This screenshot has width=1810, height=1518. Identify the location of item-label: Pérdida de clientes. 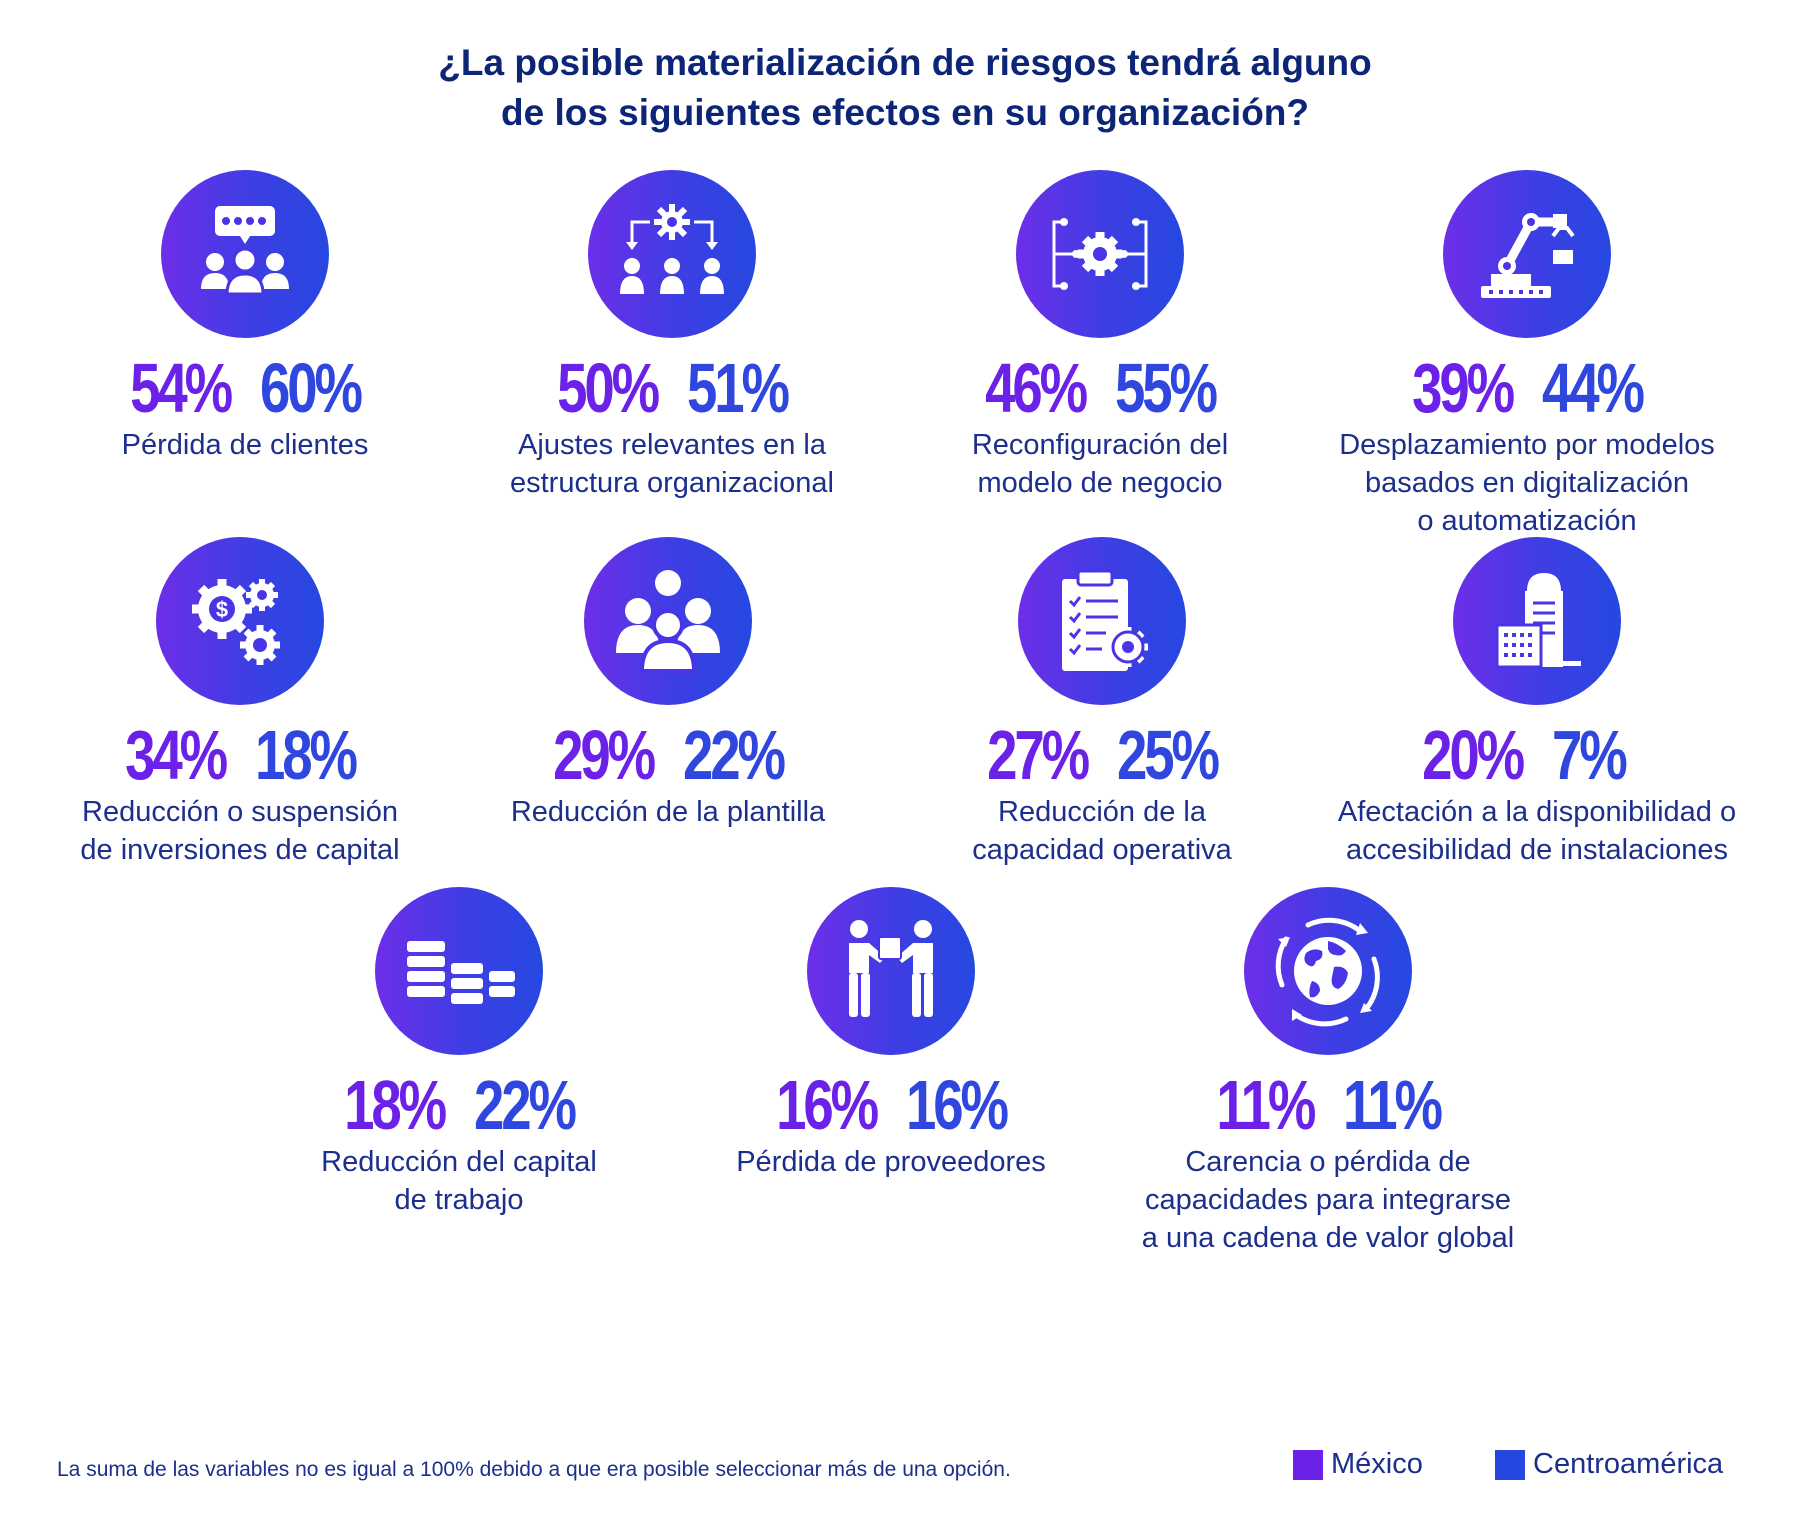
(245, 445).